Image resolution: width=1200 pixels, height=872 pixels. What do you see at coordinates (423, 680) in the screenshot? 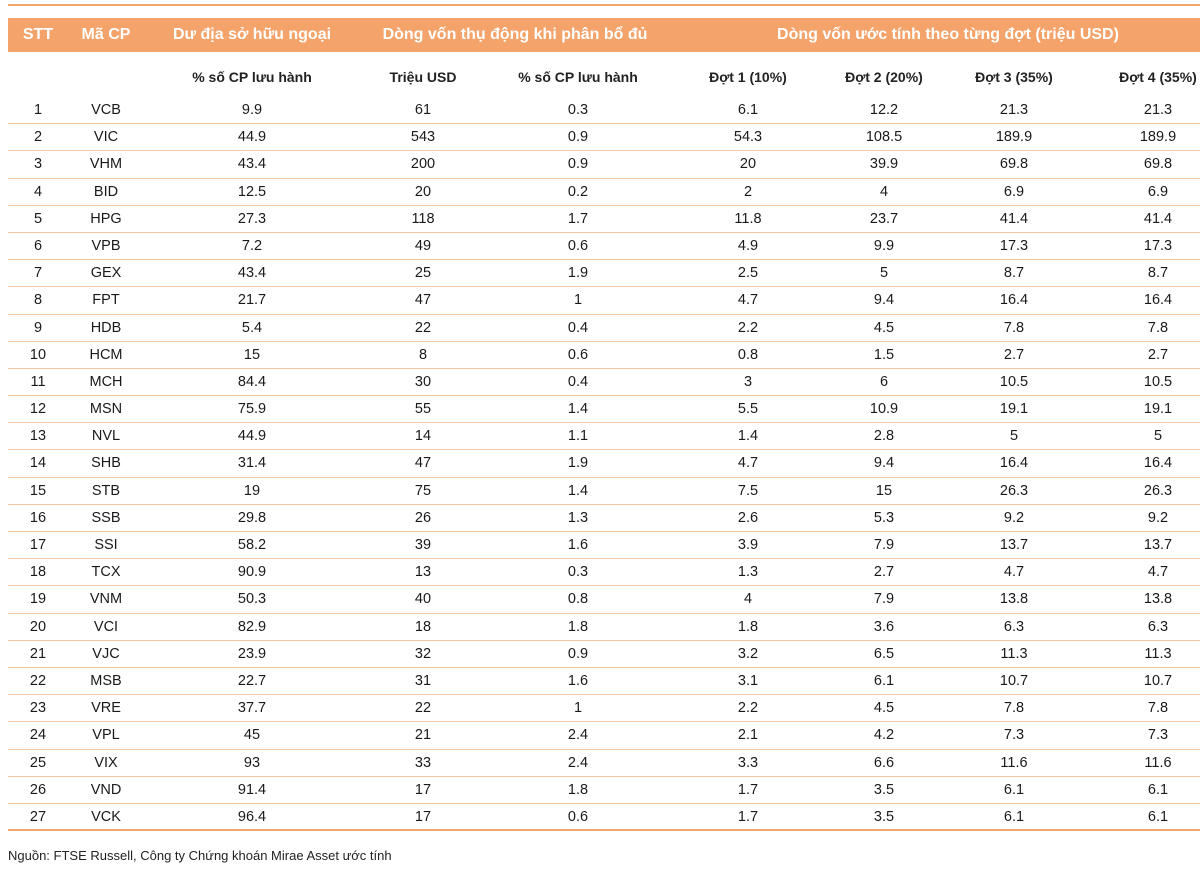
I see `cell-trieu-usd: 31` at bounding box center [423, 680].